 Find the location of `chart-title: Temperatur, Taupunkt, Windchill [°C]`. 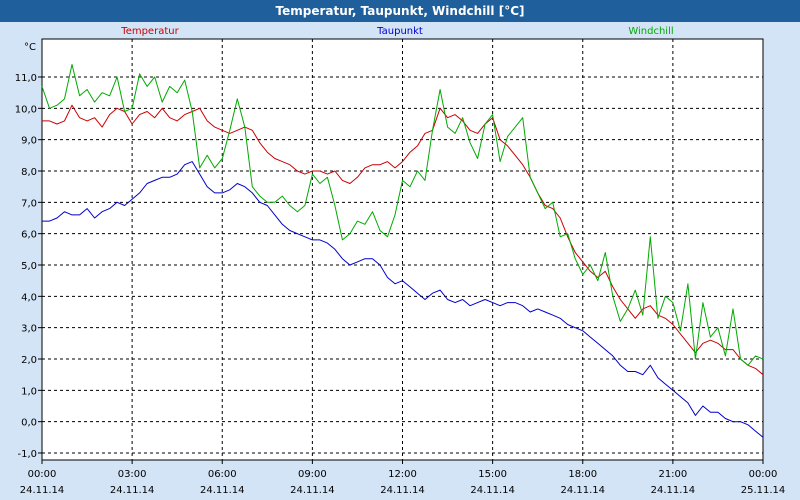

chart-title: Temperatur, Taupunkt, Windchill [°C] is located at coordinates (400, 11).